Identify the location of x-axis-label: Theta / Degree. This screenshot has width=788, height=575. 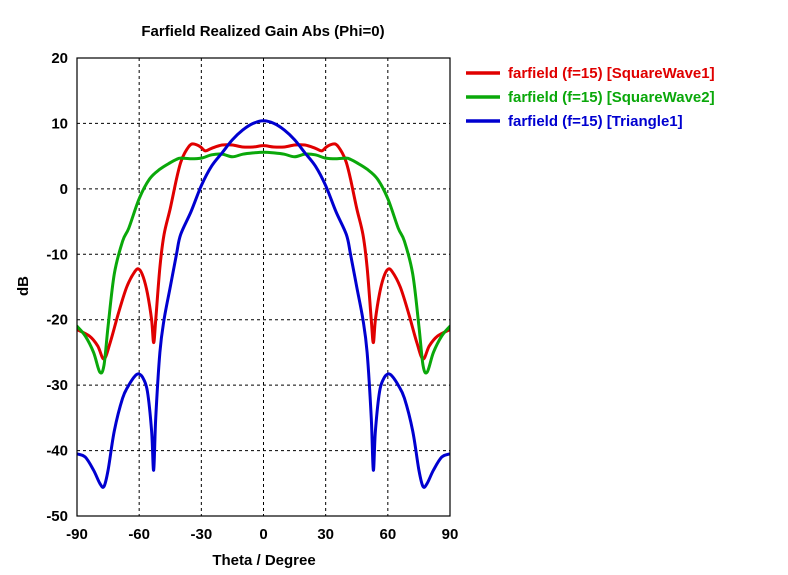
(263, 560).